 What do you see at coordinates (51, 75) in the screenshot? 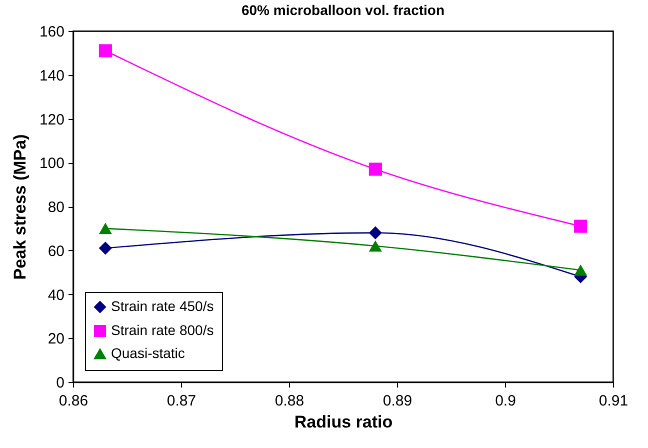
I see `y-tick-label: 140` at bounding box center [51, 75].